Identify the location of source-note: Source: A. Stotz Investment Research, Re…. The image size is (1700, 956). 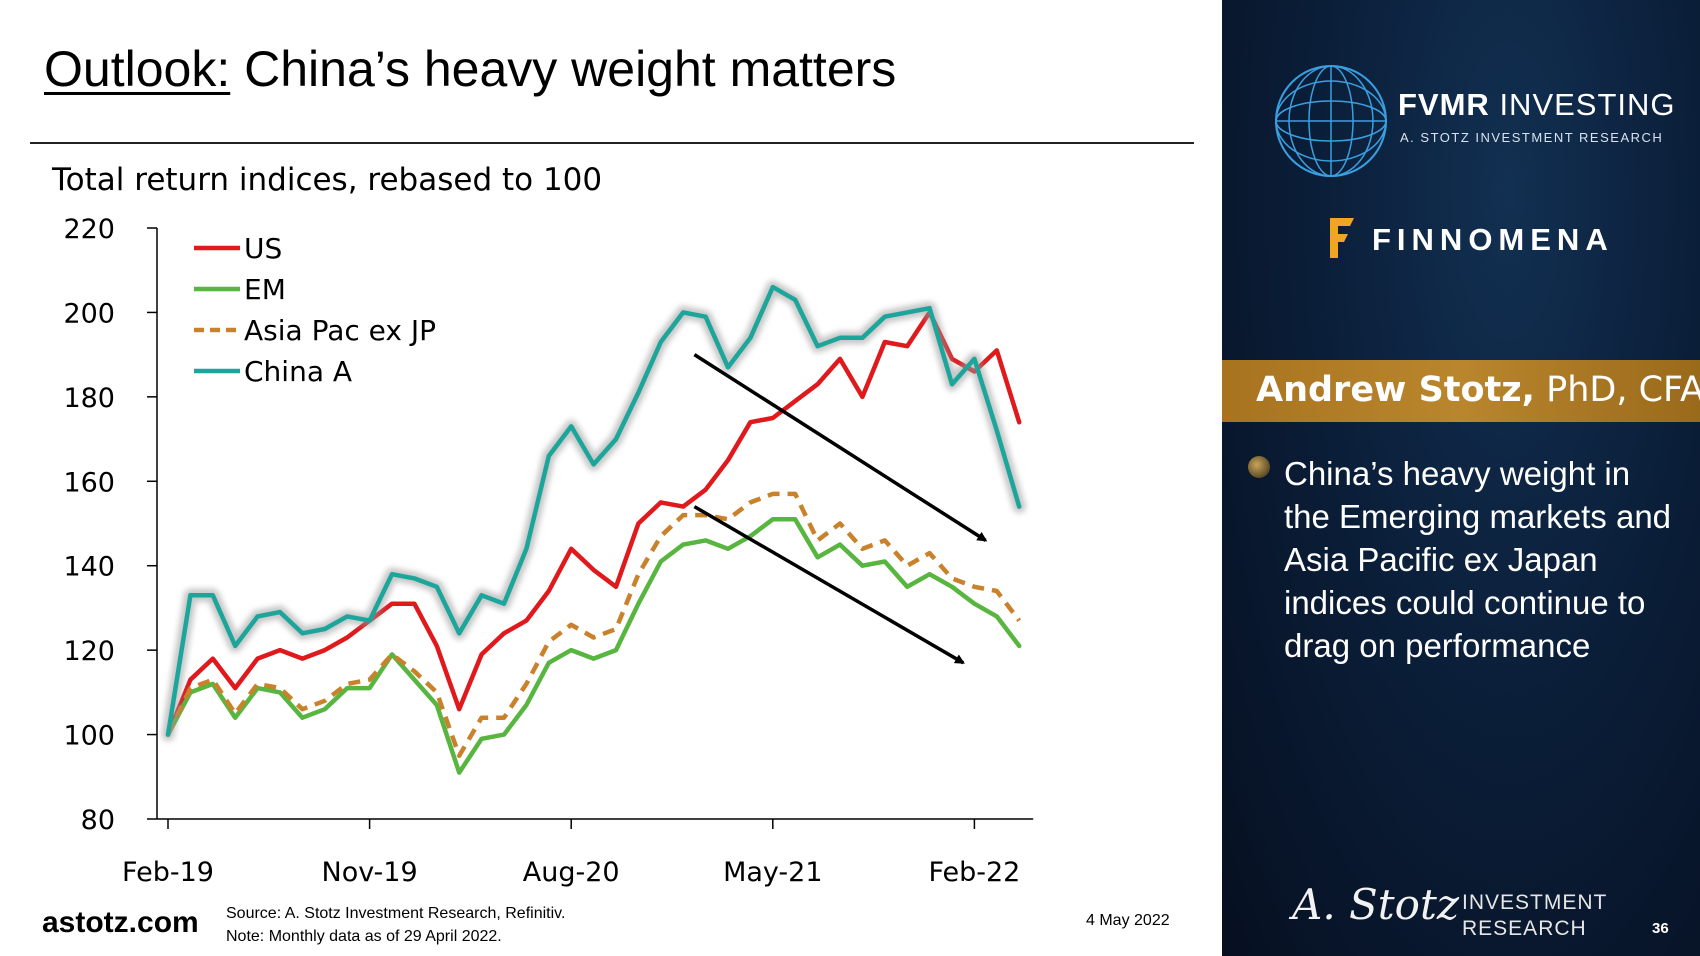
(395, 925).